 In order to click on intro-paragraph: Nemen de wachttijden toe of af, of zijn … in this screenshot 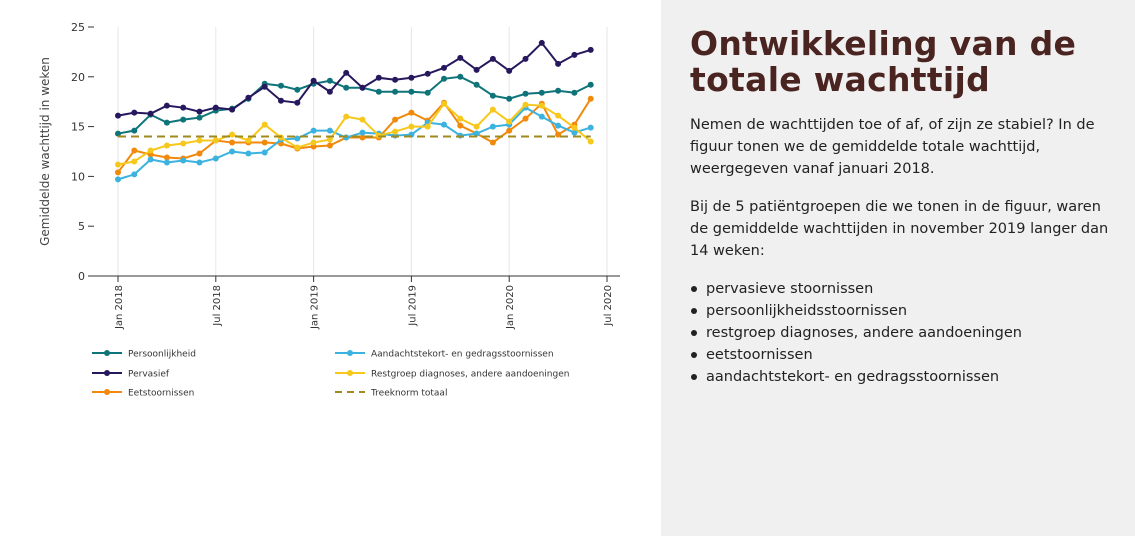, I will do `click(892, 147)`.